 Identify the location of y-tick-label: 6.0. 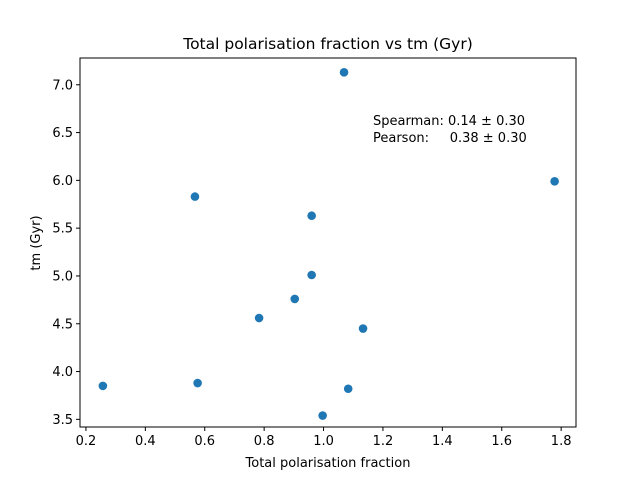
(62, 181).